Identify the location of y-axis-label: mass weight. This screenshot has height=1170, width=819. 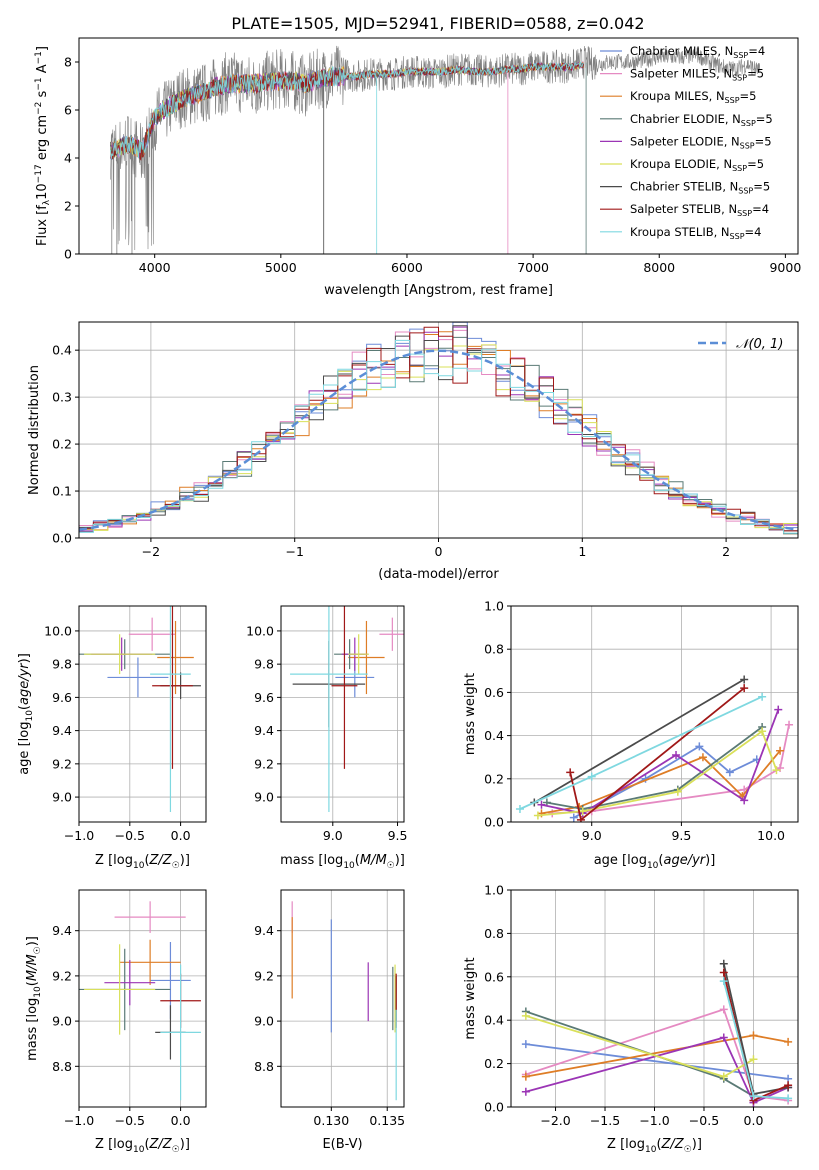
(470, 998).